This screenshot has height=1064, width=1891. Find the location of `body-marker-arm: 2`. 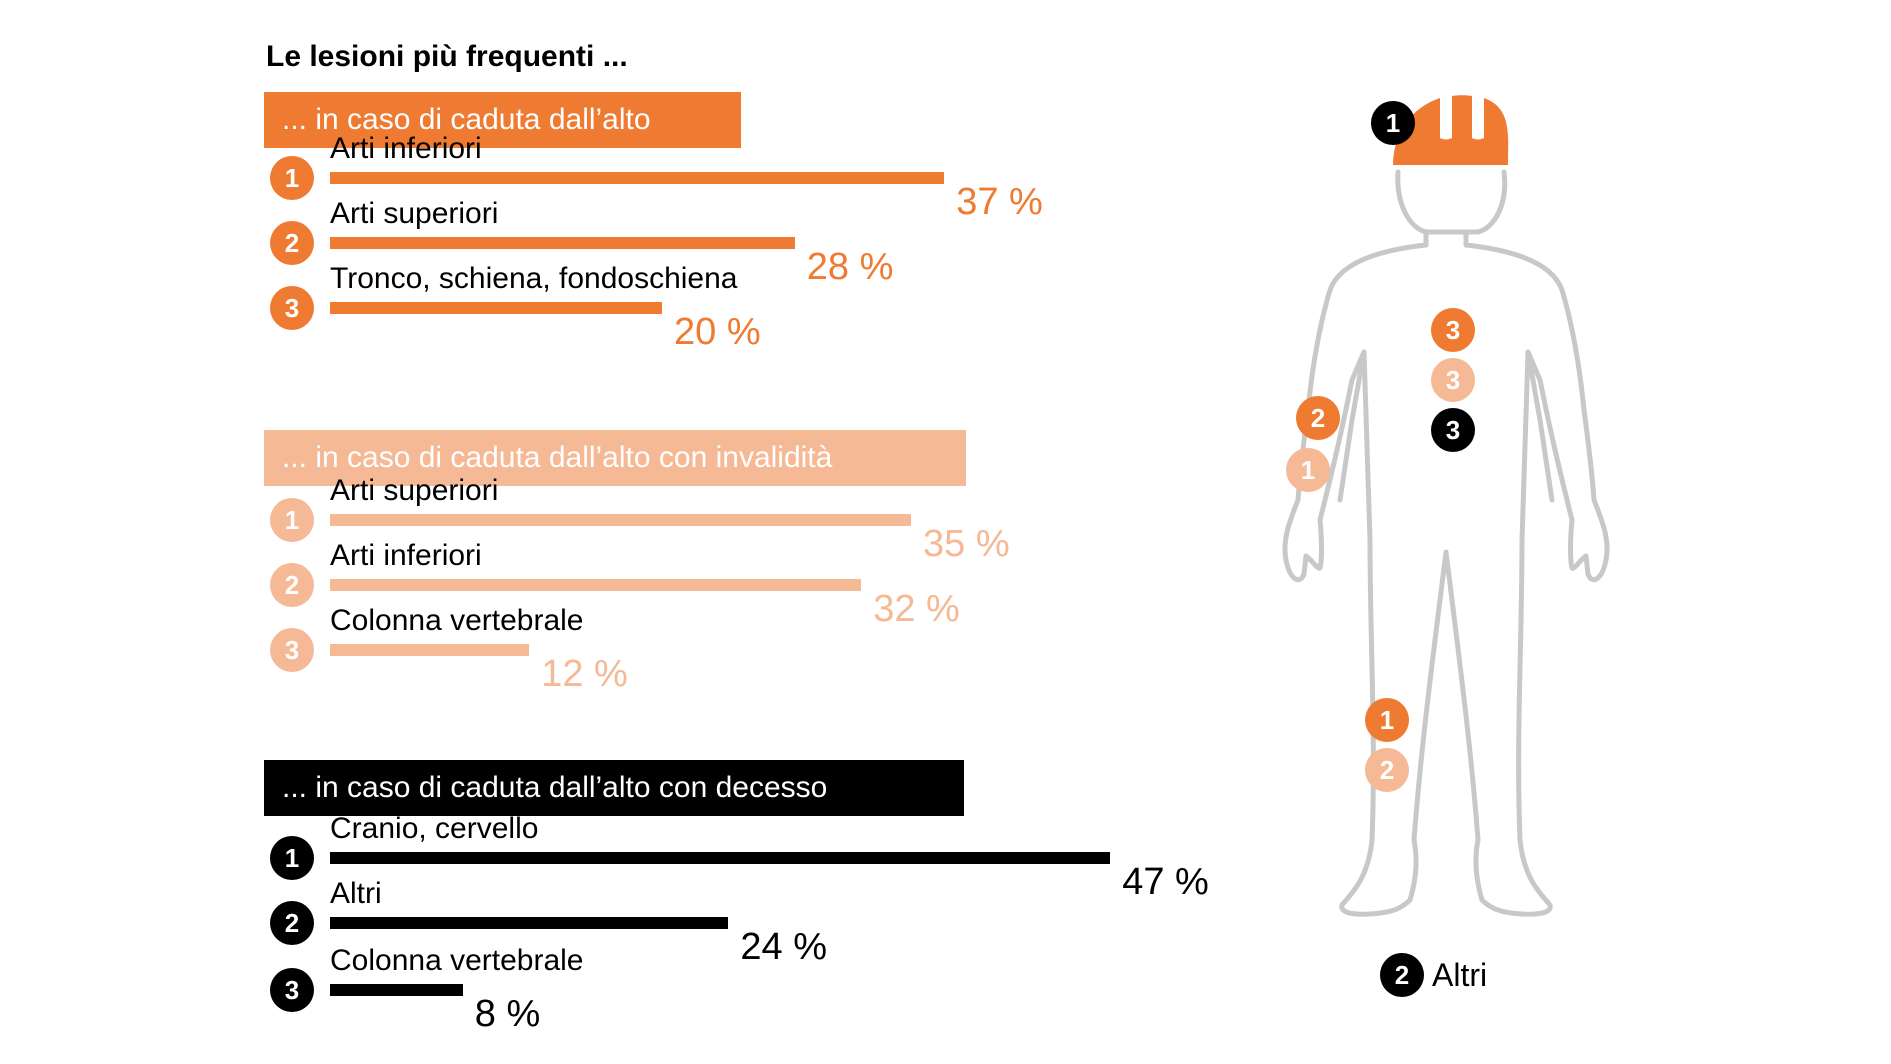

body-marker-arm: 2 is located at coordinates (1318, 418).